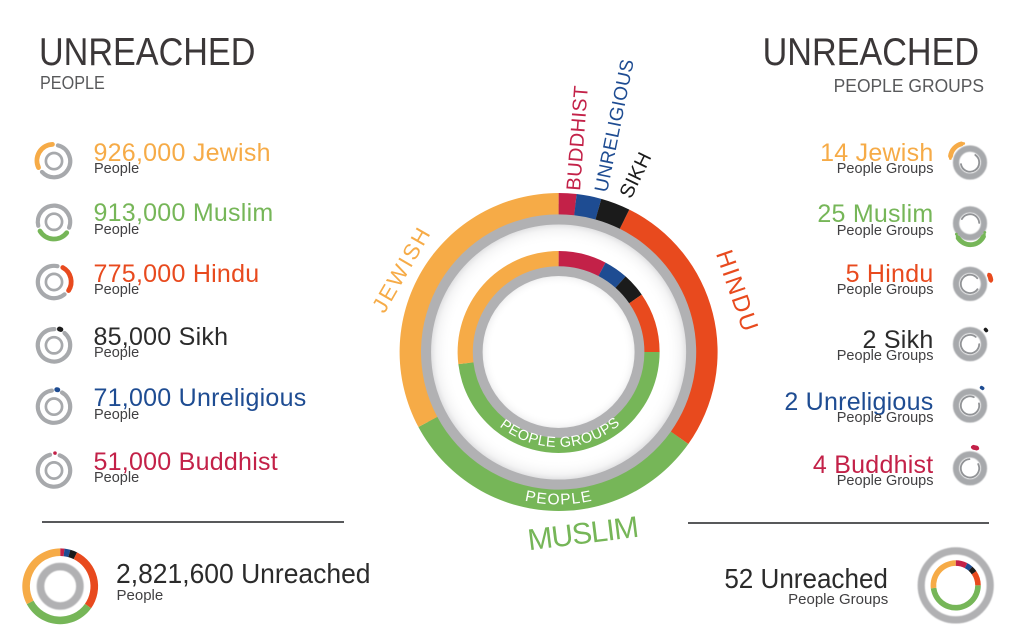 The image size is (1024, 642). What do you see at coordinates (578, 138) in the screenshot?
I see `svg-text: BUDDHIST` at bounding box center [578, 138].